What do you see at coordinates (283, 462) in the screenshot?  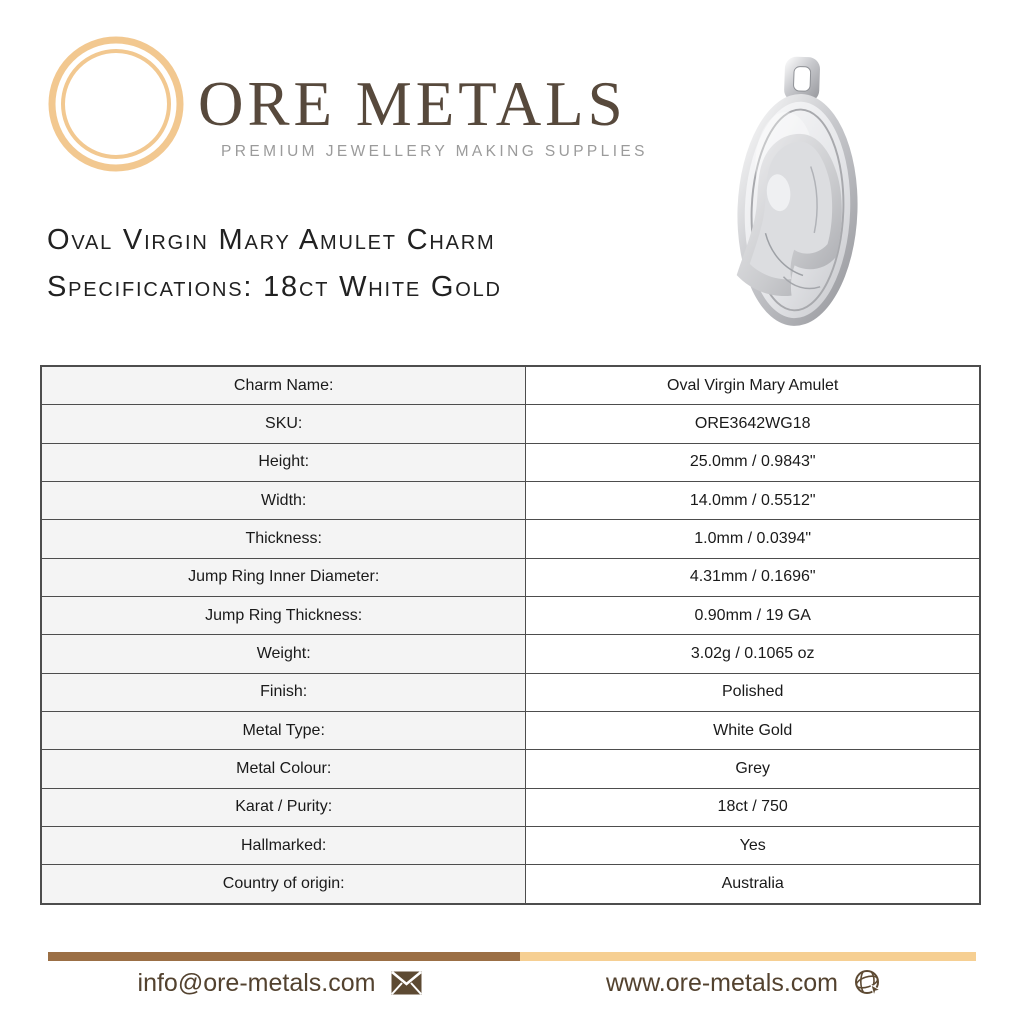 I see `spec-label: Height:` at bounding box center [283, 462].